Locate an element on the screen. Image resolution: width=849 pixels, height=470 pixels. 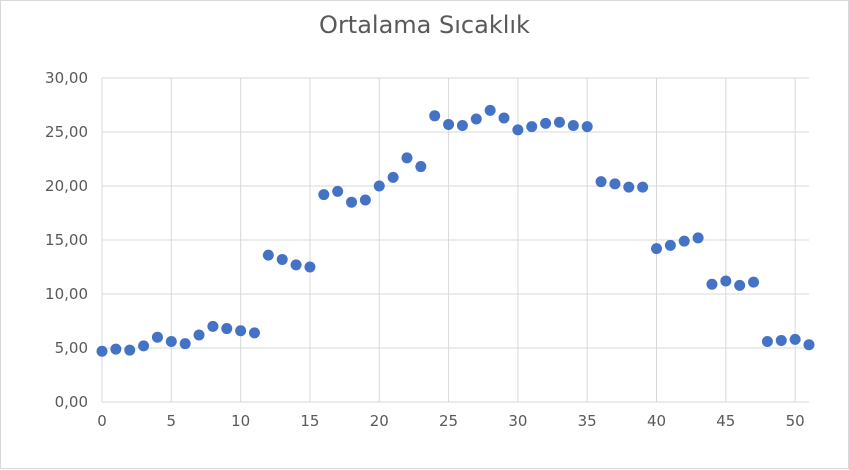
y-tick-label: 30,00 is located at coordinates (66, 78).